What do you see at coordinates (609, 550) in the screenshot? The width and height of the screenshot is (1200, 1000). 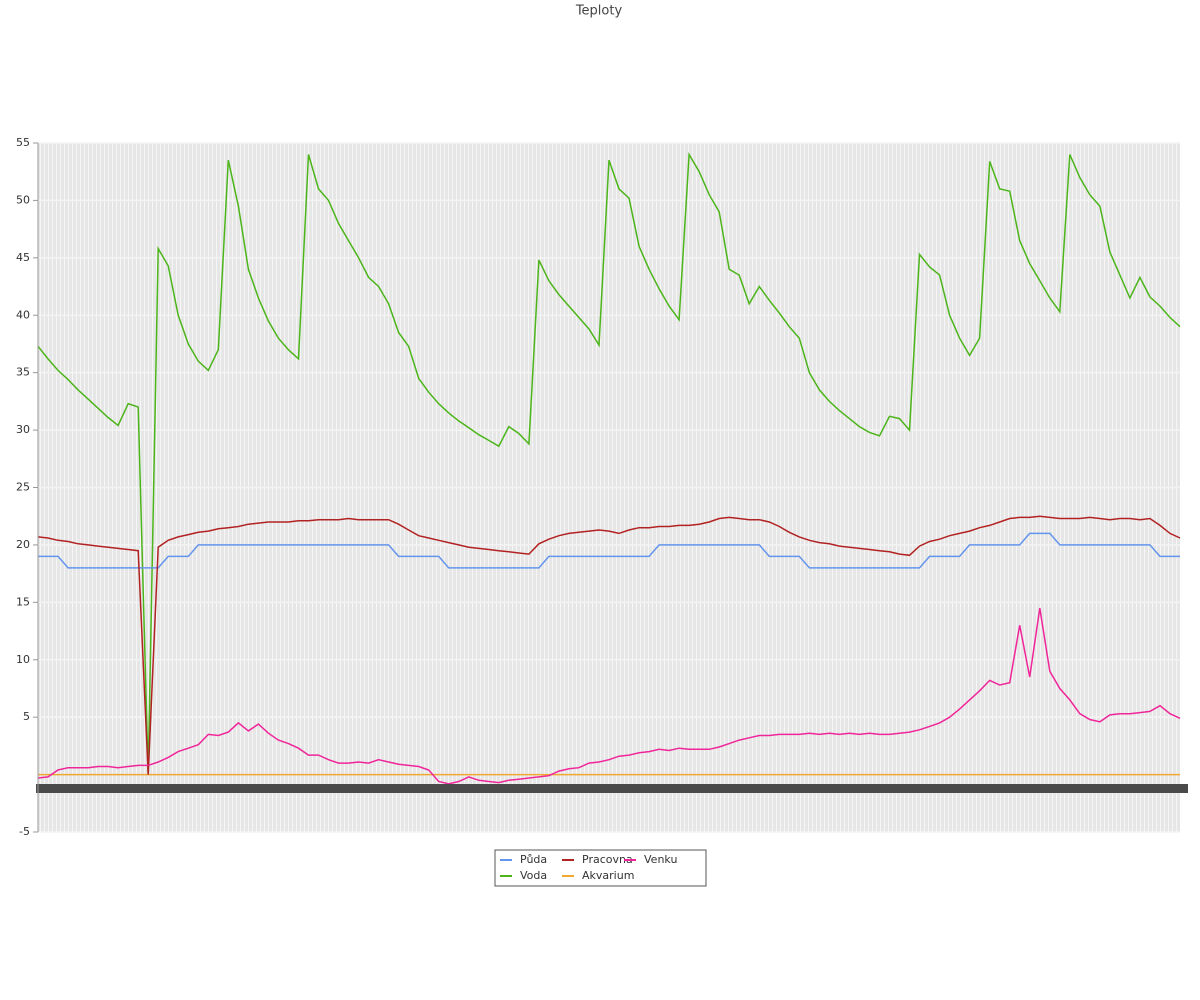 I see `series-line` at bounding box center [609, 550].